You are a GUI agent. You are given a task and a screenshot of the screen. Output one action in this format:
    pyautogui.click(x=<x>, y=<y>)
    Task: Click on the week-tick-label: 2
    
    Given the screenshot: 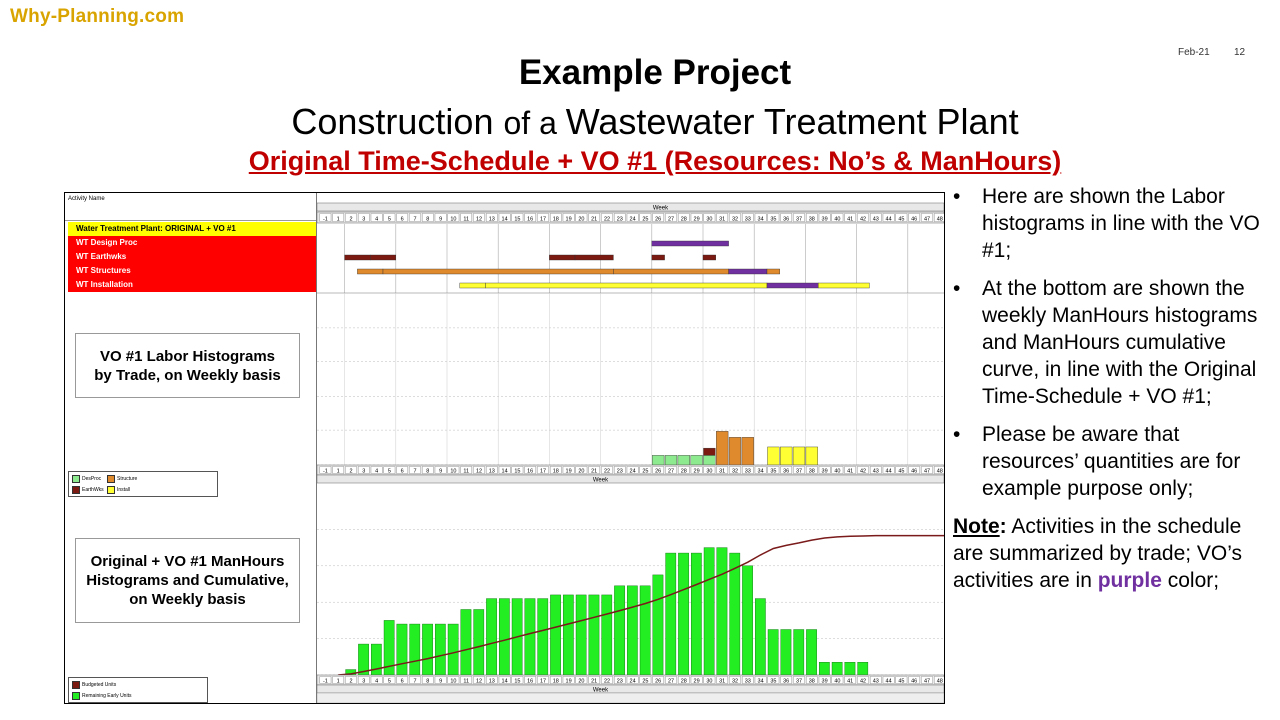 What is the action you would take?
    pyautogui.click(x=350, y=682)
    